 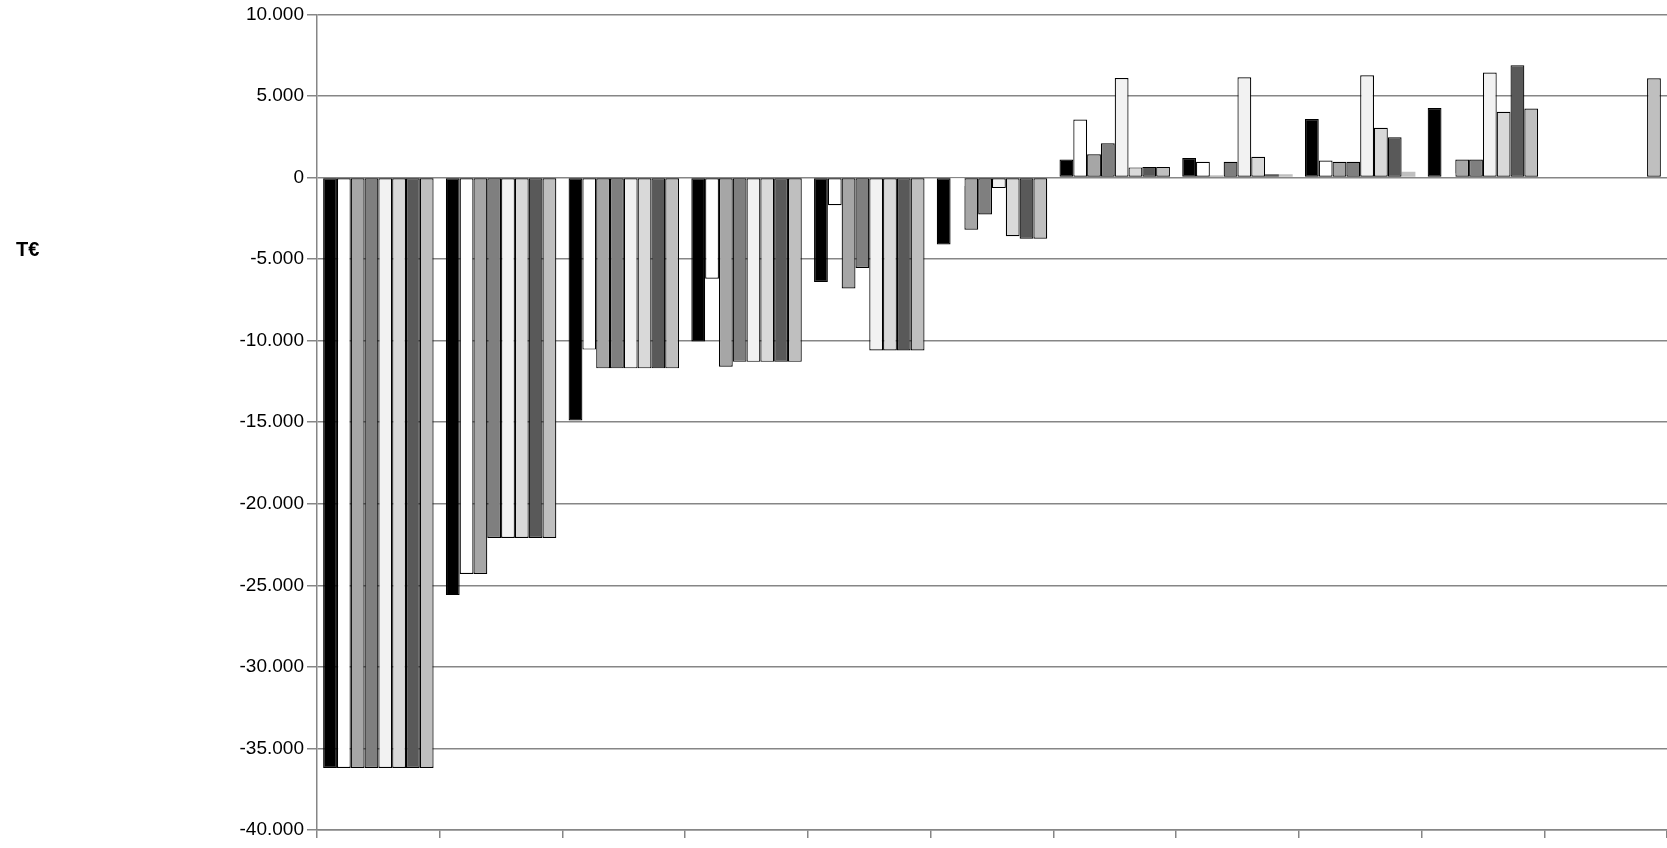 What do you see at coordinates (28, 248) in the screenshot?
I see `text: T€` at bounding box center [28, 248].